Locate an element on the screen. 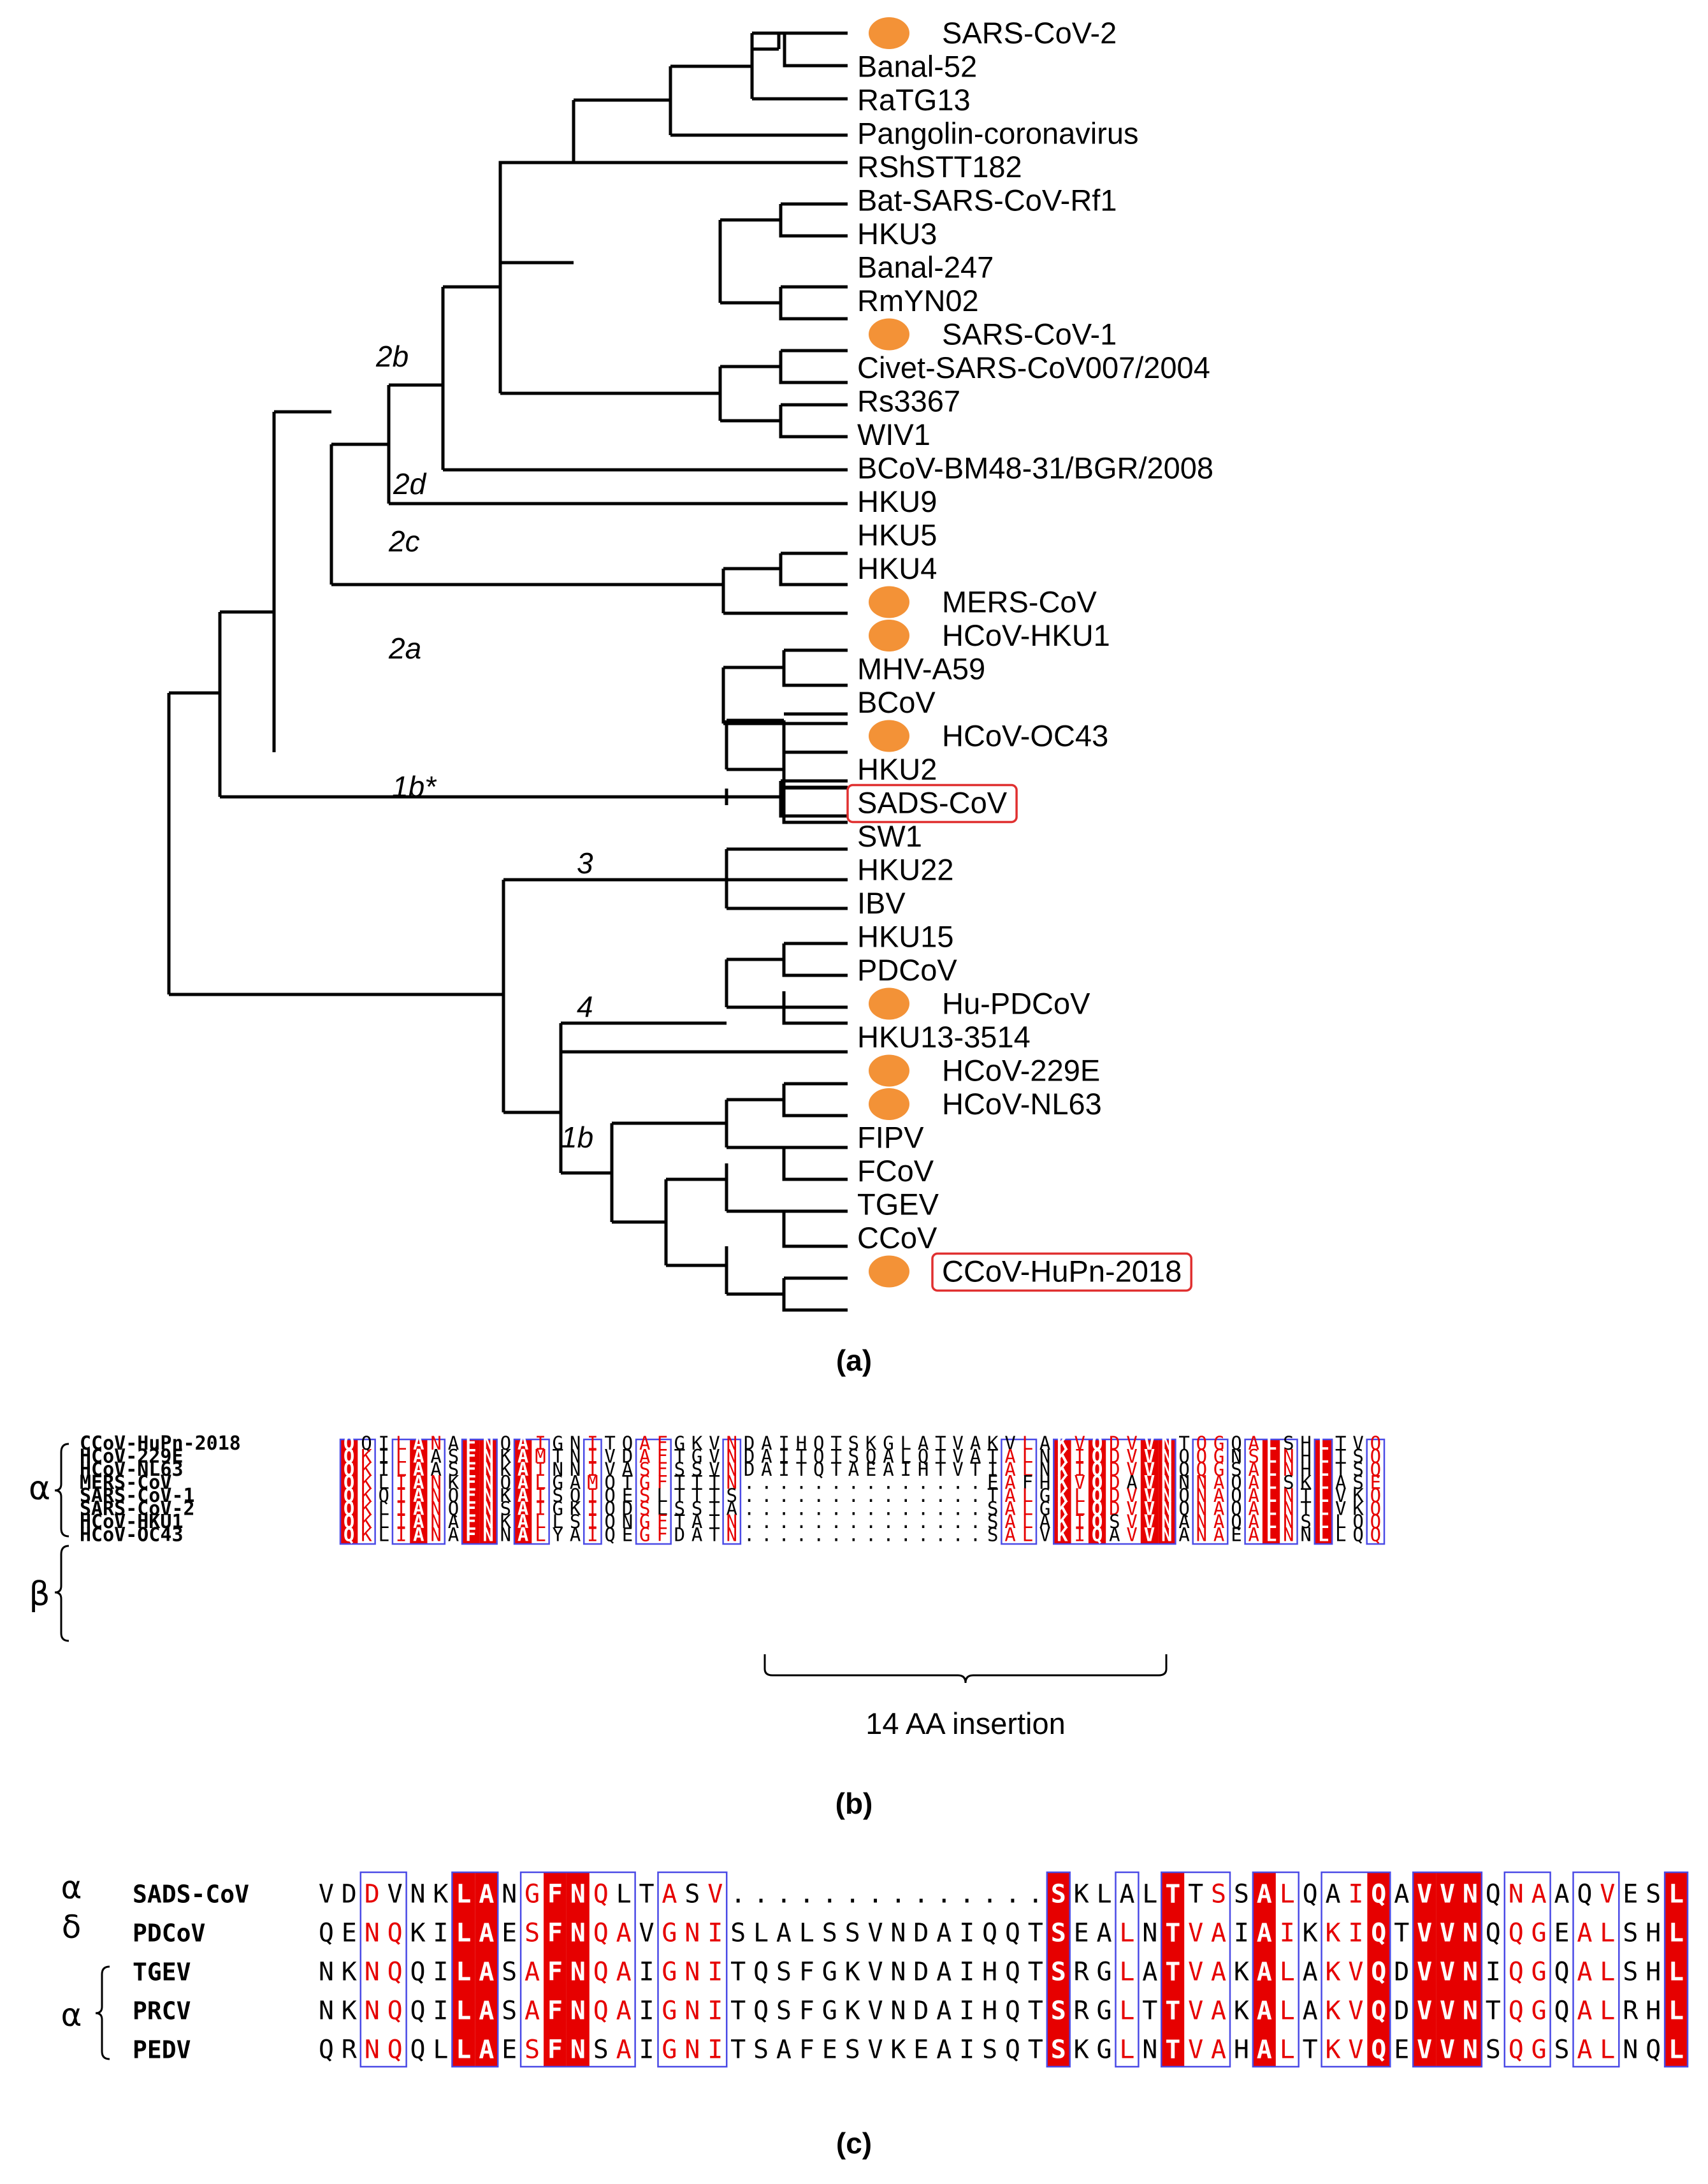 The height and width of the screenshot is (2184, 1708). tip-label-hku9: HKU9 is located at coordinates (897, 501).